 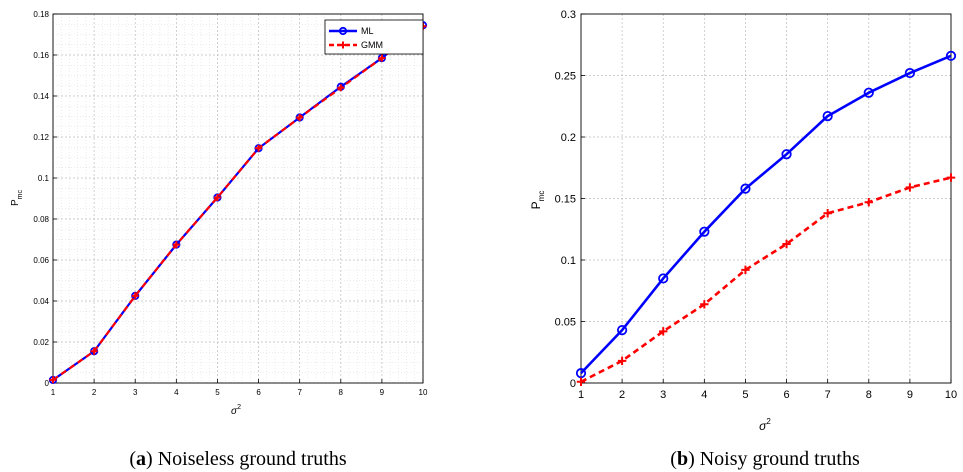 What do you see at coordinates (41, 301) in the screenshot?
I see `y-tick-label: 0.04` at bounding box center [41, 301].